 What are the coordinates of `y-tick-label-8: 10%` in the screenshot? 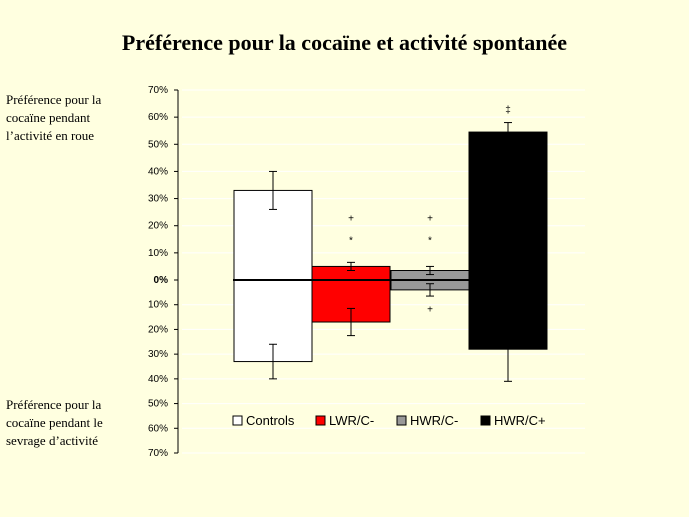 It's located at (158, 305).